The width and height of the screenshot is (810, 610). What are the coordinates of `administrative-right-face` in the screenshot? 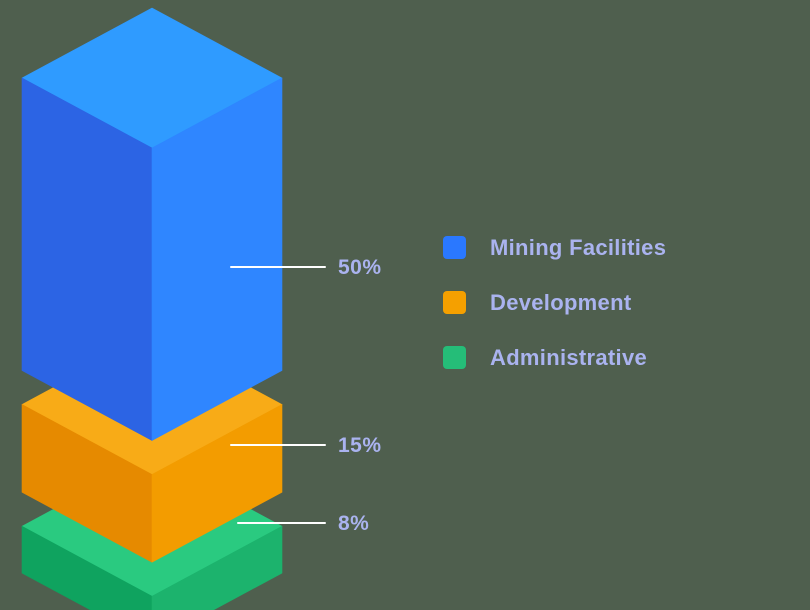 It's located at (217, 567).